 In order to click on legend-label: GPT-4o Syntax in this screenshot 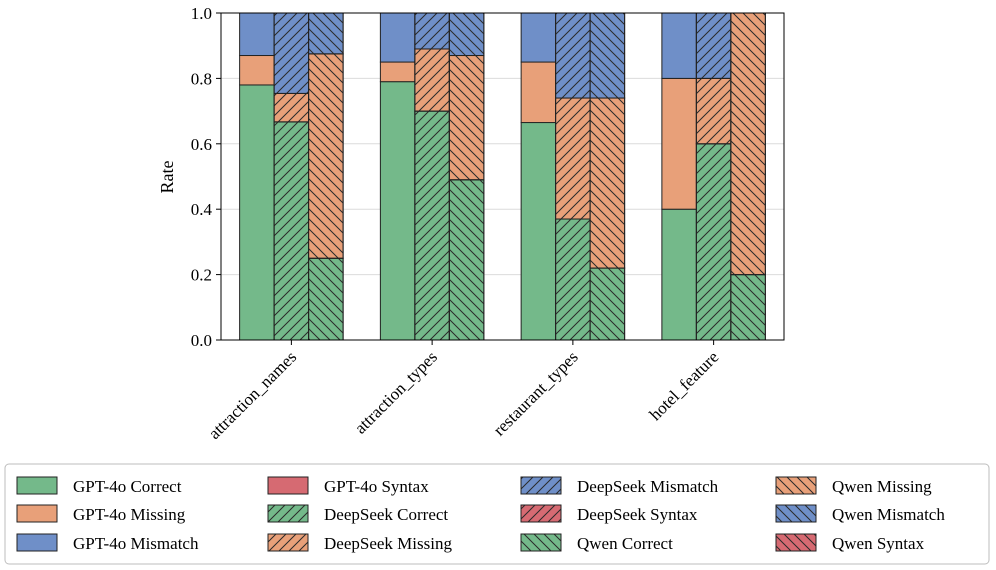, I will do `click(376, 486)`.